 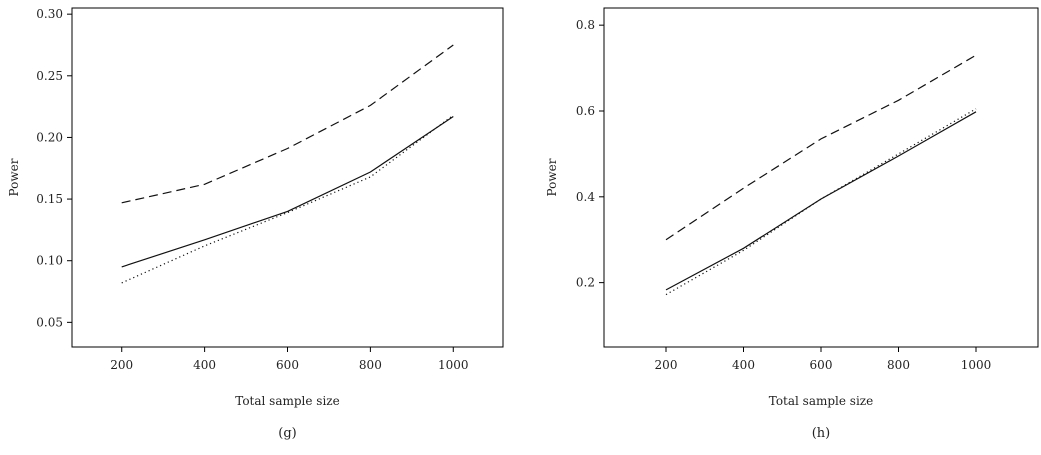 What do you see at coordinates (49, 261) in the screenshot?
I see `y-tick-label: 0.10` at bounding box center [49, 261].